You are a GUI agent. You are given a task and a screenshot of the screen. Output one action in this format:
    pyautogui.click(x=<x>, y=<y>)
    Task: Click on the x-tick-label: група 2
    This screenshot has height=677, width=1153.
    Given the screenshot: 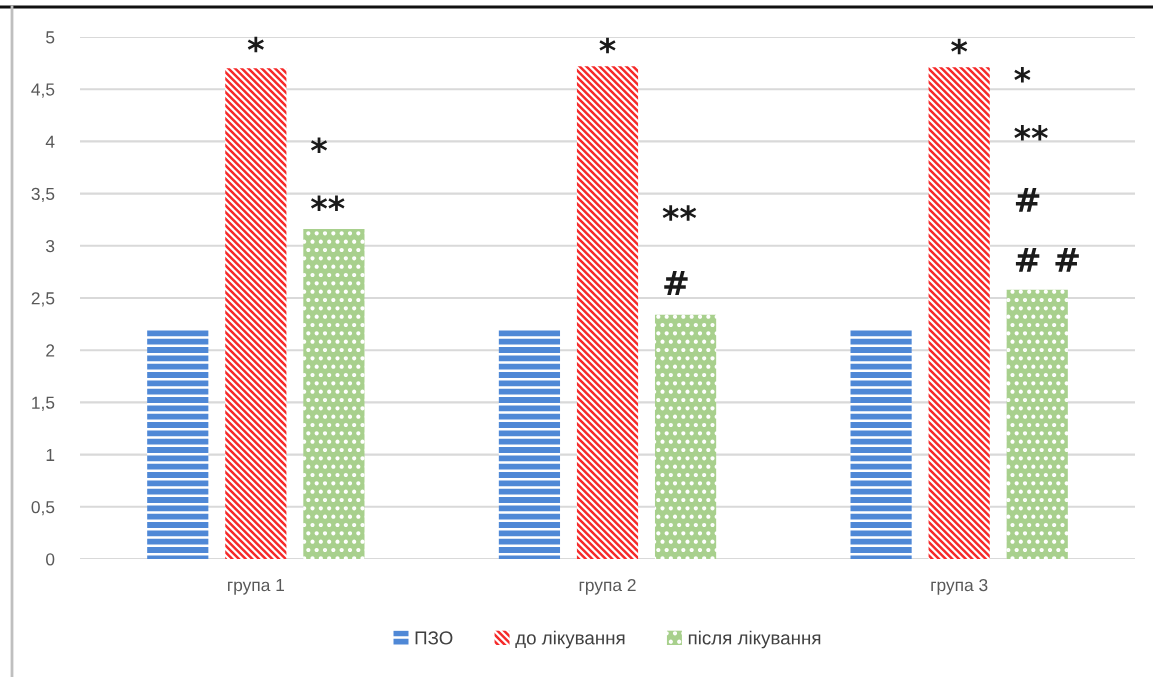 What is the action you would take?
    pyautogui.click(x=607, y=586)
    